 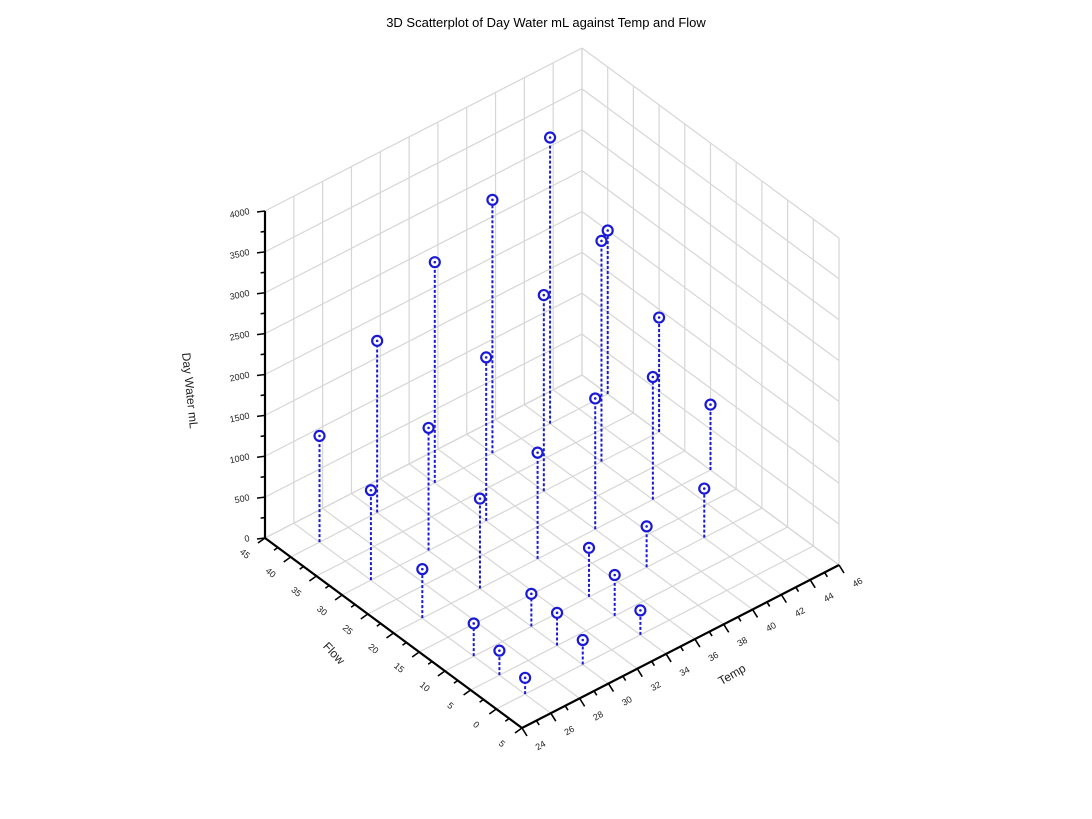 I want to click on x-tick-label: 38, so click(x=742, y=642).